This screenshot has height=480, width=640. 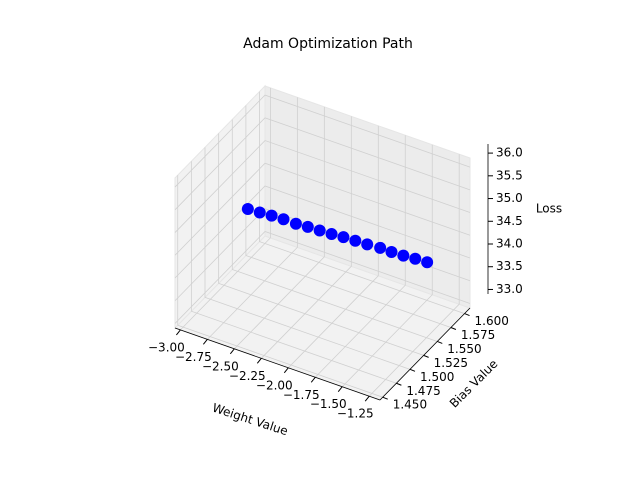 What do you see at coordinates (410, 405) in the screenshot?
I see `y-tick-label: 1.450` at bounding box center [410, 405].